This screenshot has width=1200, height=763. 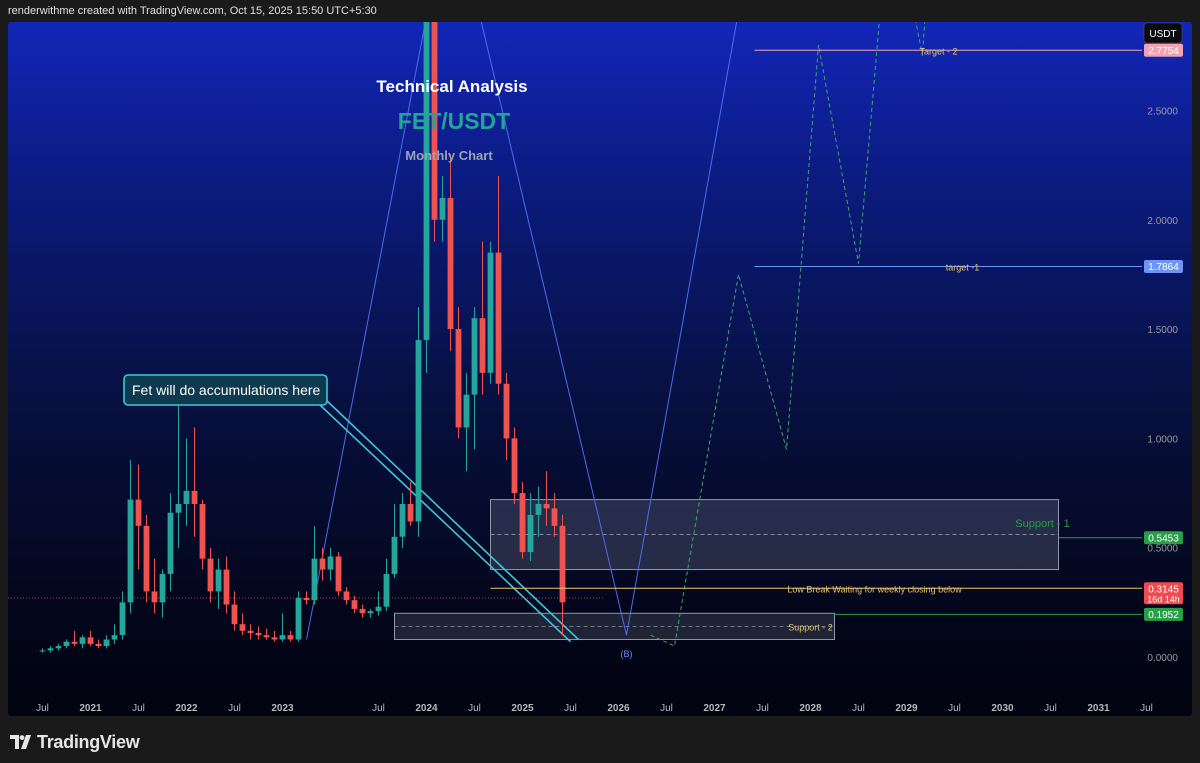 I want to click on chart-caption: Monthly Chart, so click(x=449, y=155).